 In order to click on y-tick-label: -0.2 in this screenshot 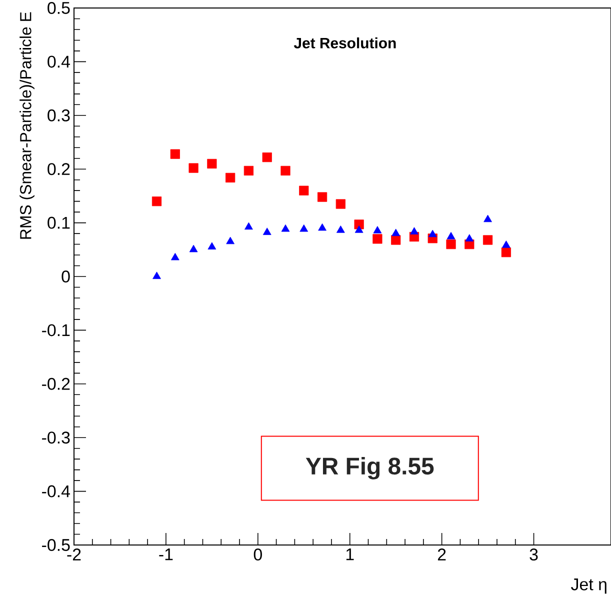, I will do `click(56, 384)`.